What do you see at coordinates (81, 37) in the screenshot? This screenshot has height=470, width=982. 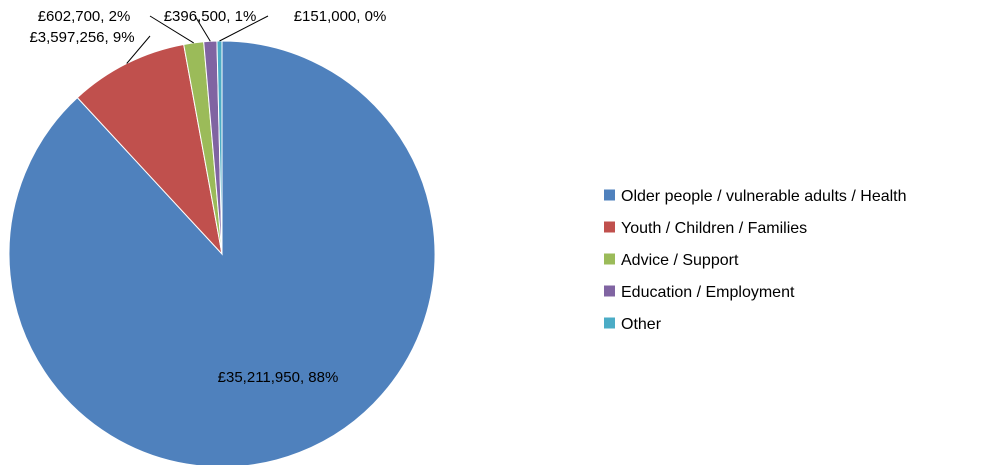 I see `data-label-youth-children-families: £3,597,256, 9%` at bounding box center [81, 37].